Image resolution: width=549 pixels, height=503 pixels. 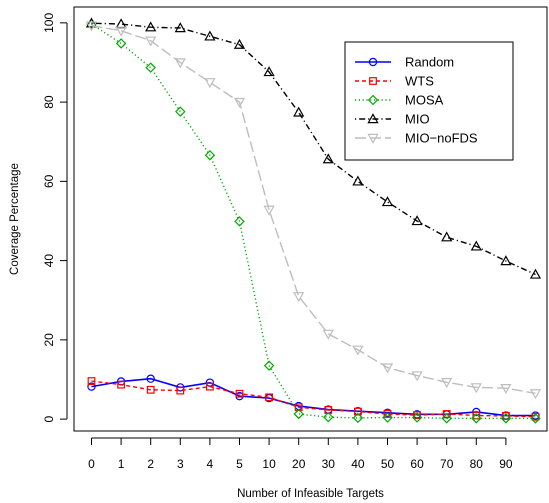 I want to click on legend-label: MOSA, so click(x=424, y=100).